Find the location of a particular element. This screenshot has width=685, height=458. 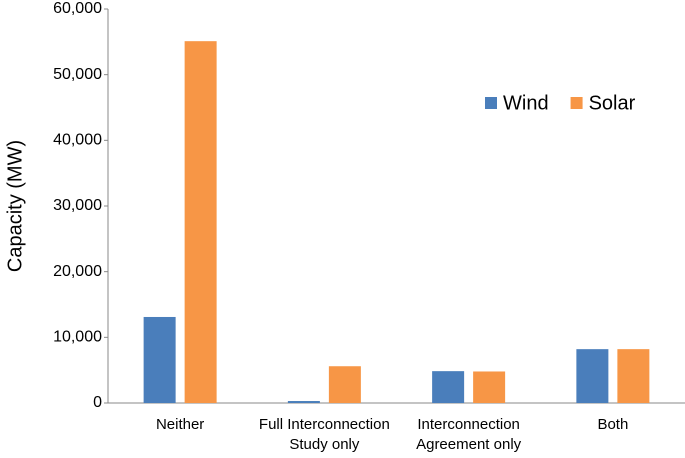

y-axis-label: Capacity (MW) is located at coordinates (15, 206).